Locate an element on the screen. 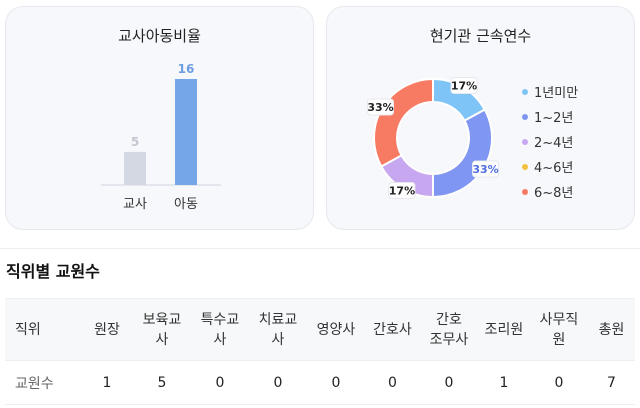 The image size is (640, 408). ratio-chart-title: 교사아동비율 is located at coordinates (159, 36).